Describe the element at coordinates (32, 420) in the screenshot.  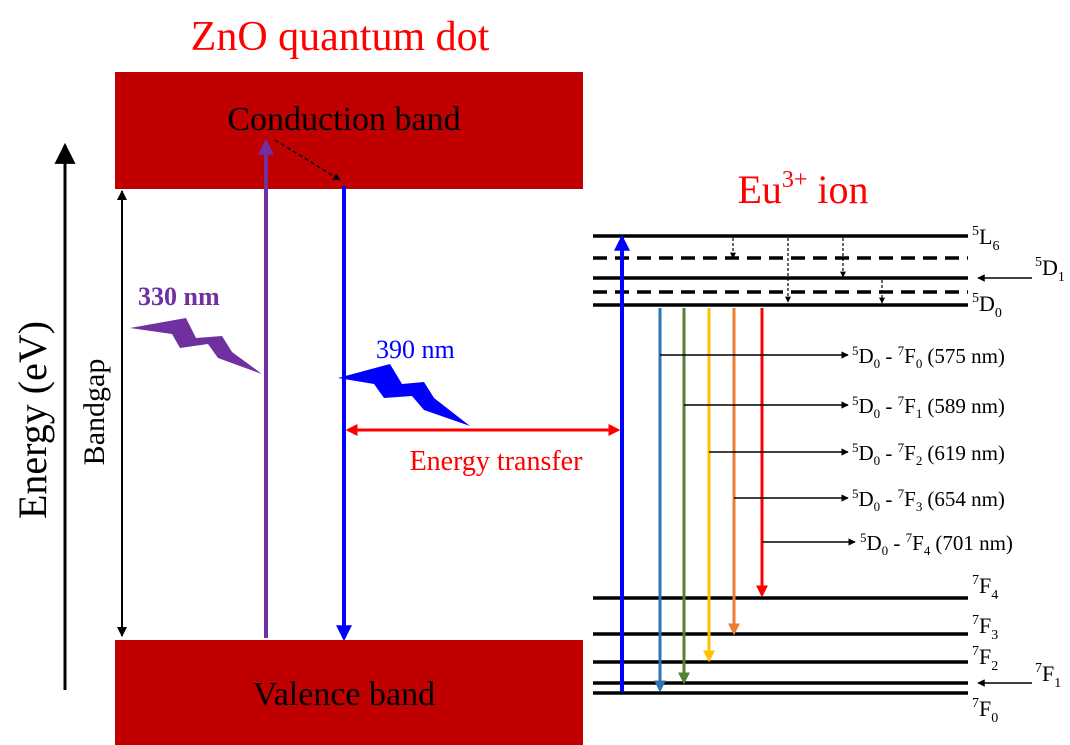
I see `energy-axis-label: Energy (eV)` at that location.